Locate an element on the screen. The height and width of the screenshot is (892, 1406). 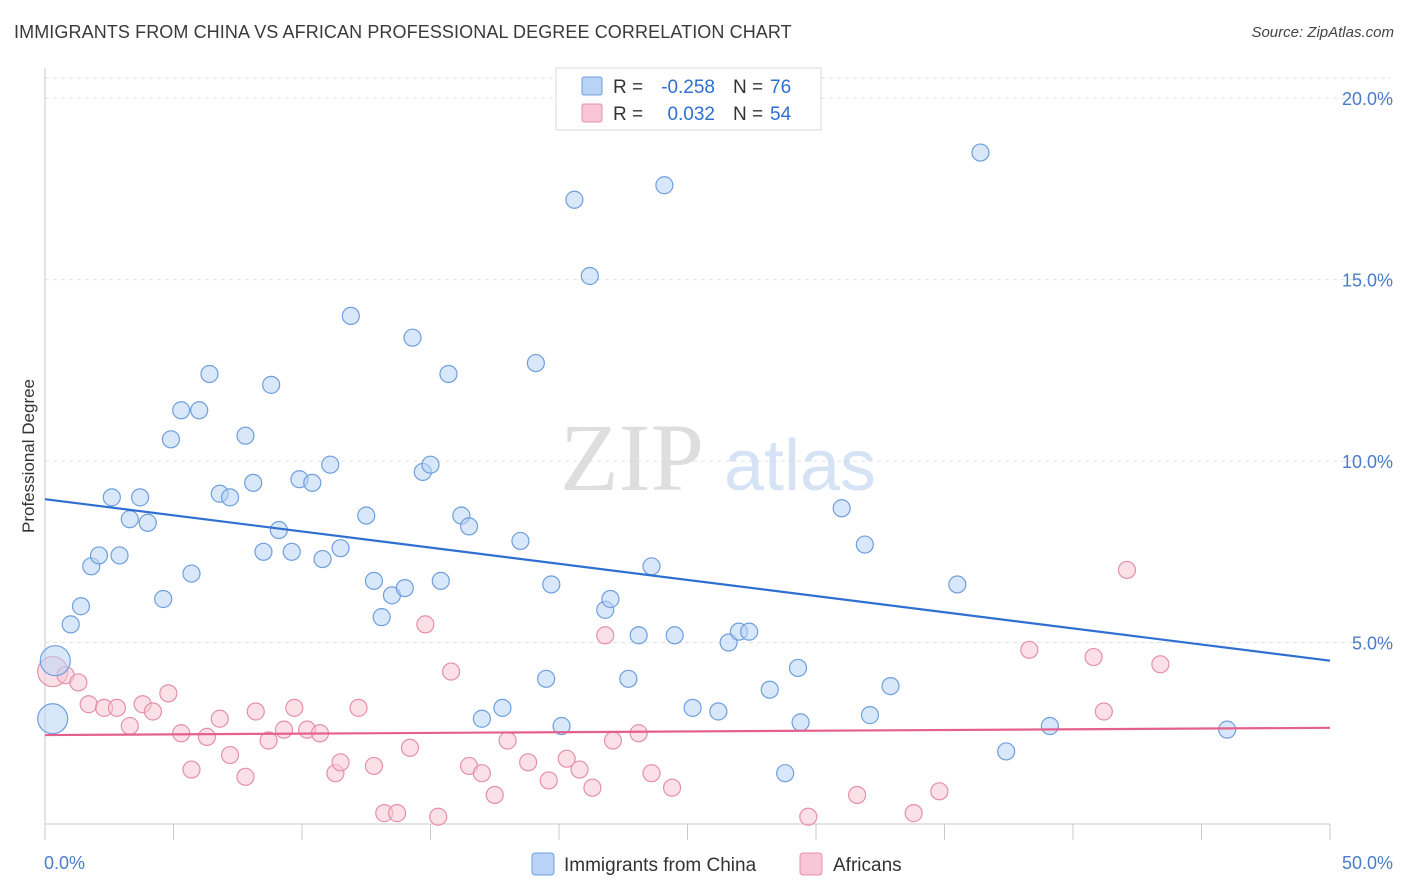
y-tick-label: 10.0% is located at coordinates (1367, 462).